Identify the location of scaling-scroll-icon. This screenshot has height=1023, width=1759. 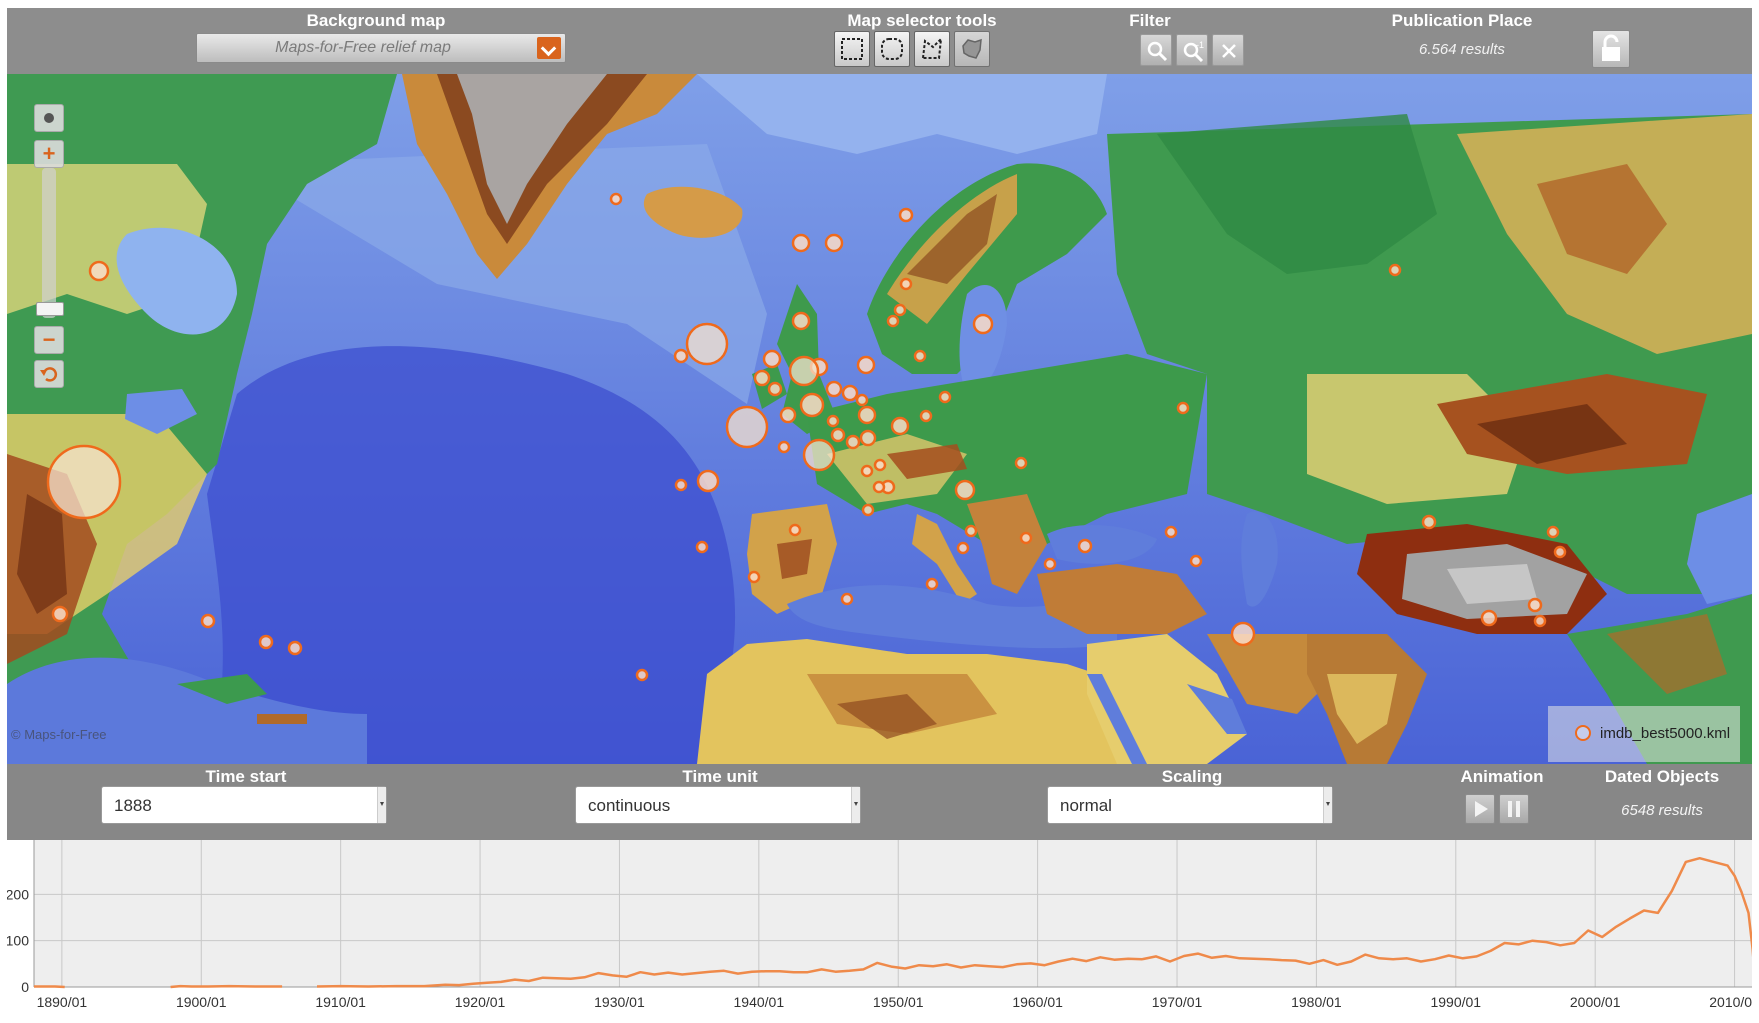
(1327, 805).